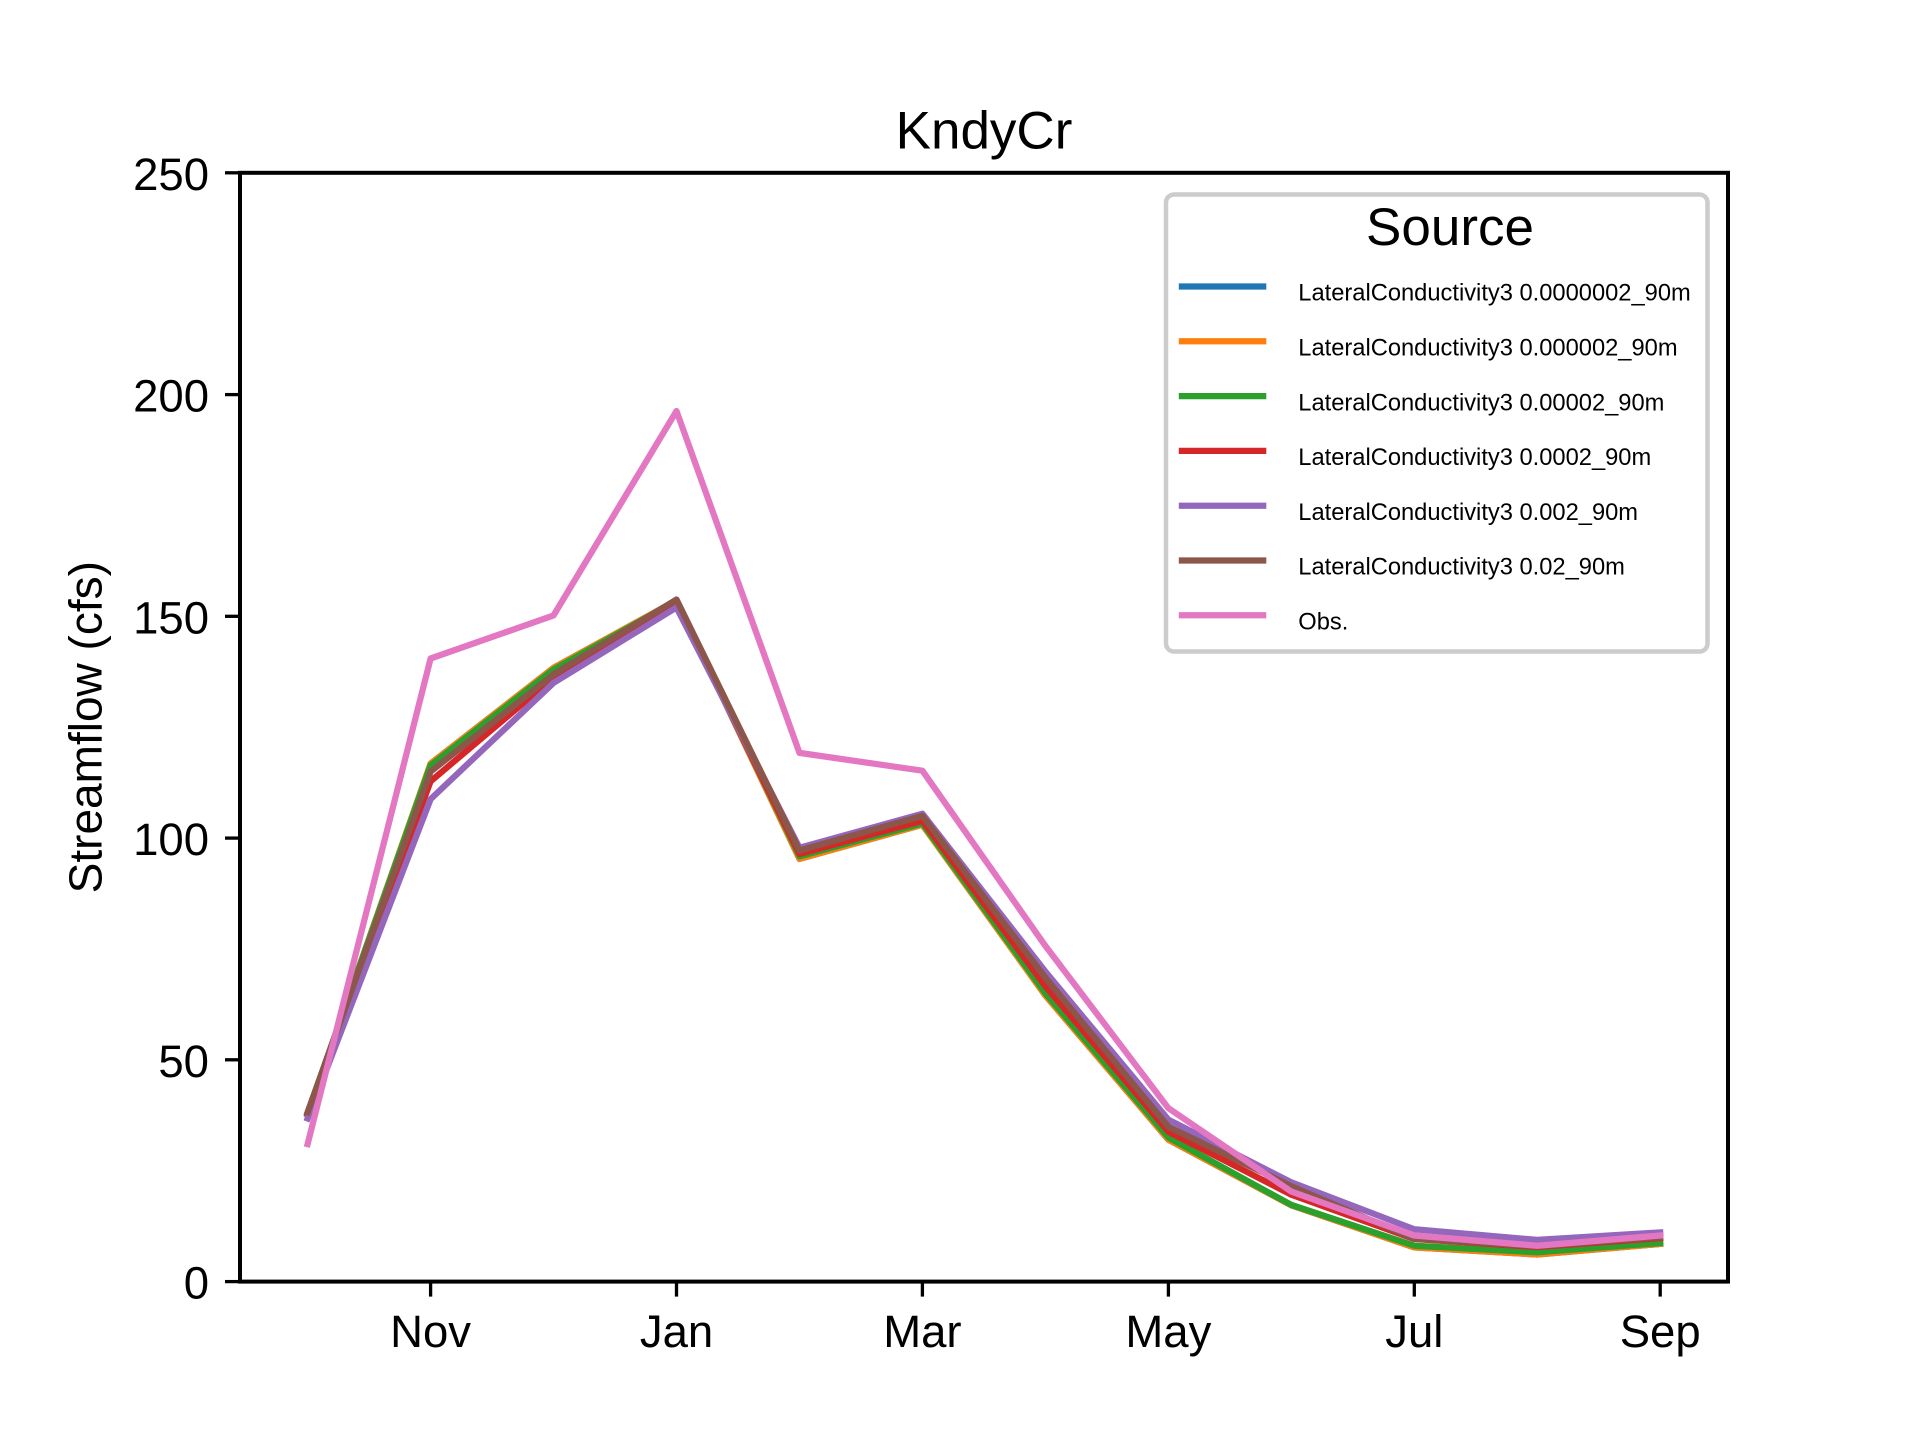  Describe the element at coordinates (1461, 568) in the screenshot. I see `svg-text: LateralConductivity3 0.02_90m` at that location.